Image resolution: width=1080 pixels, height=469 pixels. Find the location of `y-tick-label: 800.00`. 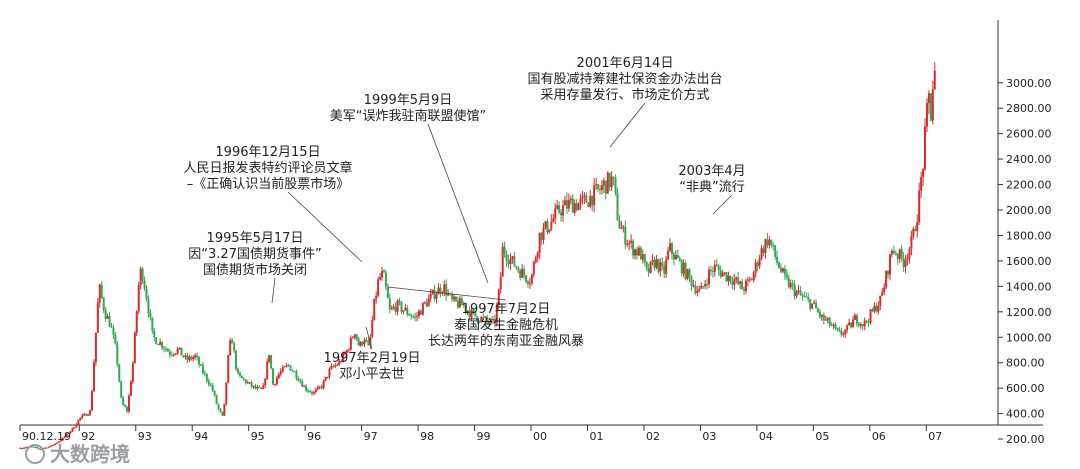

y-tick-label: 800.00 is located at coordinates (1025, 363).